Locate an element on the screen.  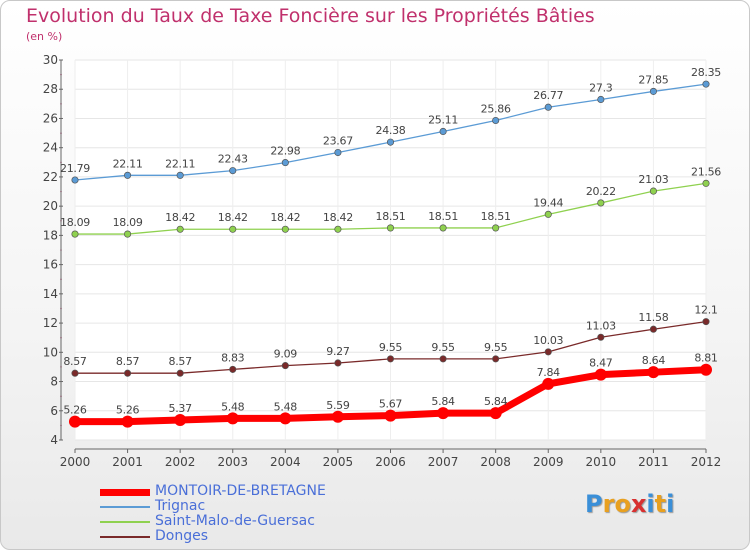
data-label: 22.11 is located at coordinates (180, 163).